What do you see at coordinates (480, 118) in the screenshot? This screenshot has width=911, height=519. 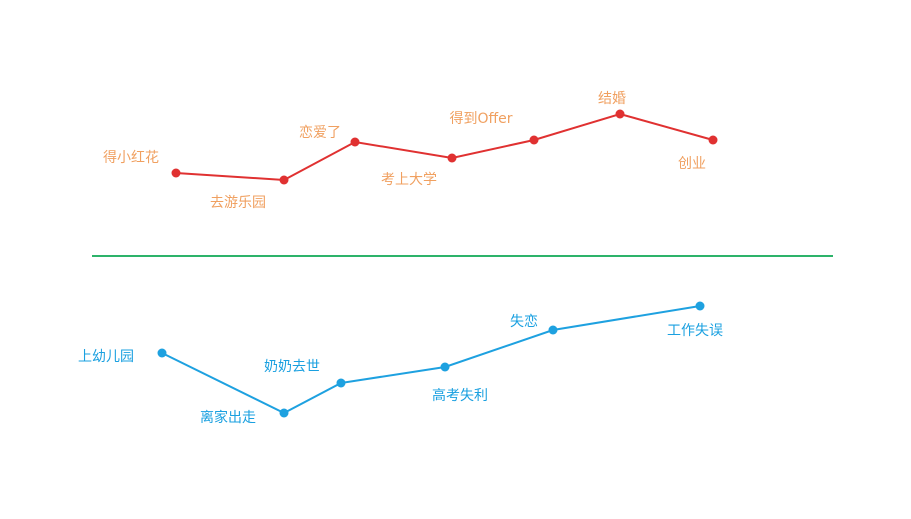 I see `good-event-offer-label: 得到Offer` at bounding box center [480, 118].